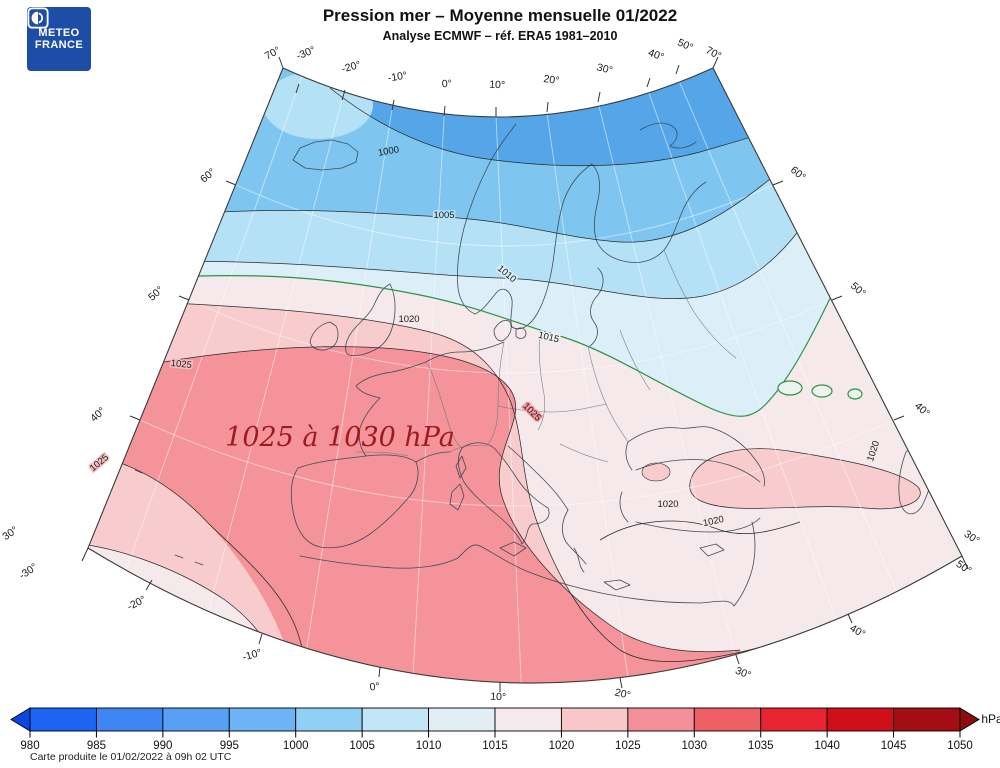 The image size is (1000, 768). What do you see at coordinates (562, 746) in the screenshot?
I see `colorbar-tick-label: 1020` at bounding box center [562, 746].